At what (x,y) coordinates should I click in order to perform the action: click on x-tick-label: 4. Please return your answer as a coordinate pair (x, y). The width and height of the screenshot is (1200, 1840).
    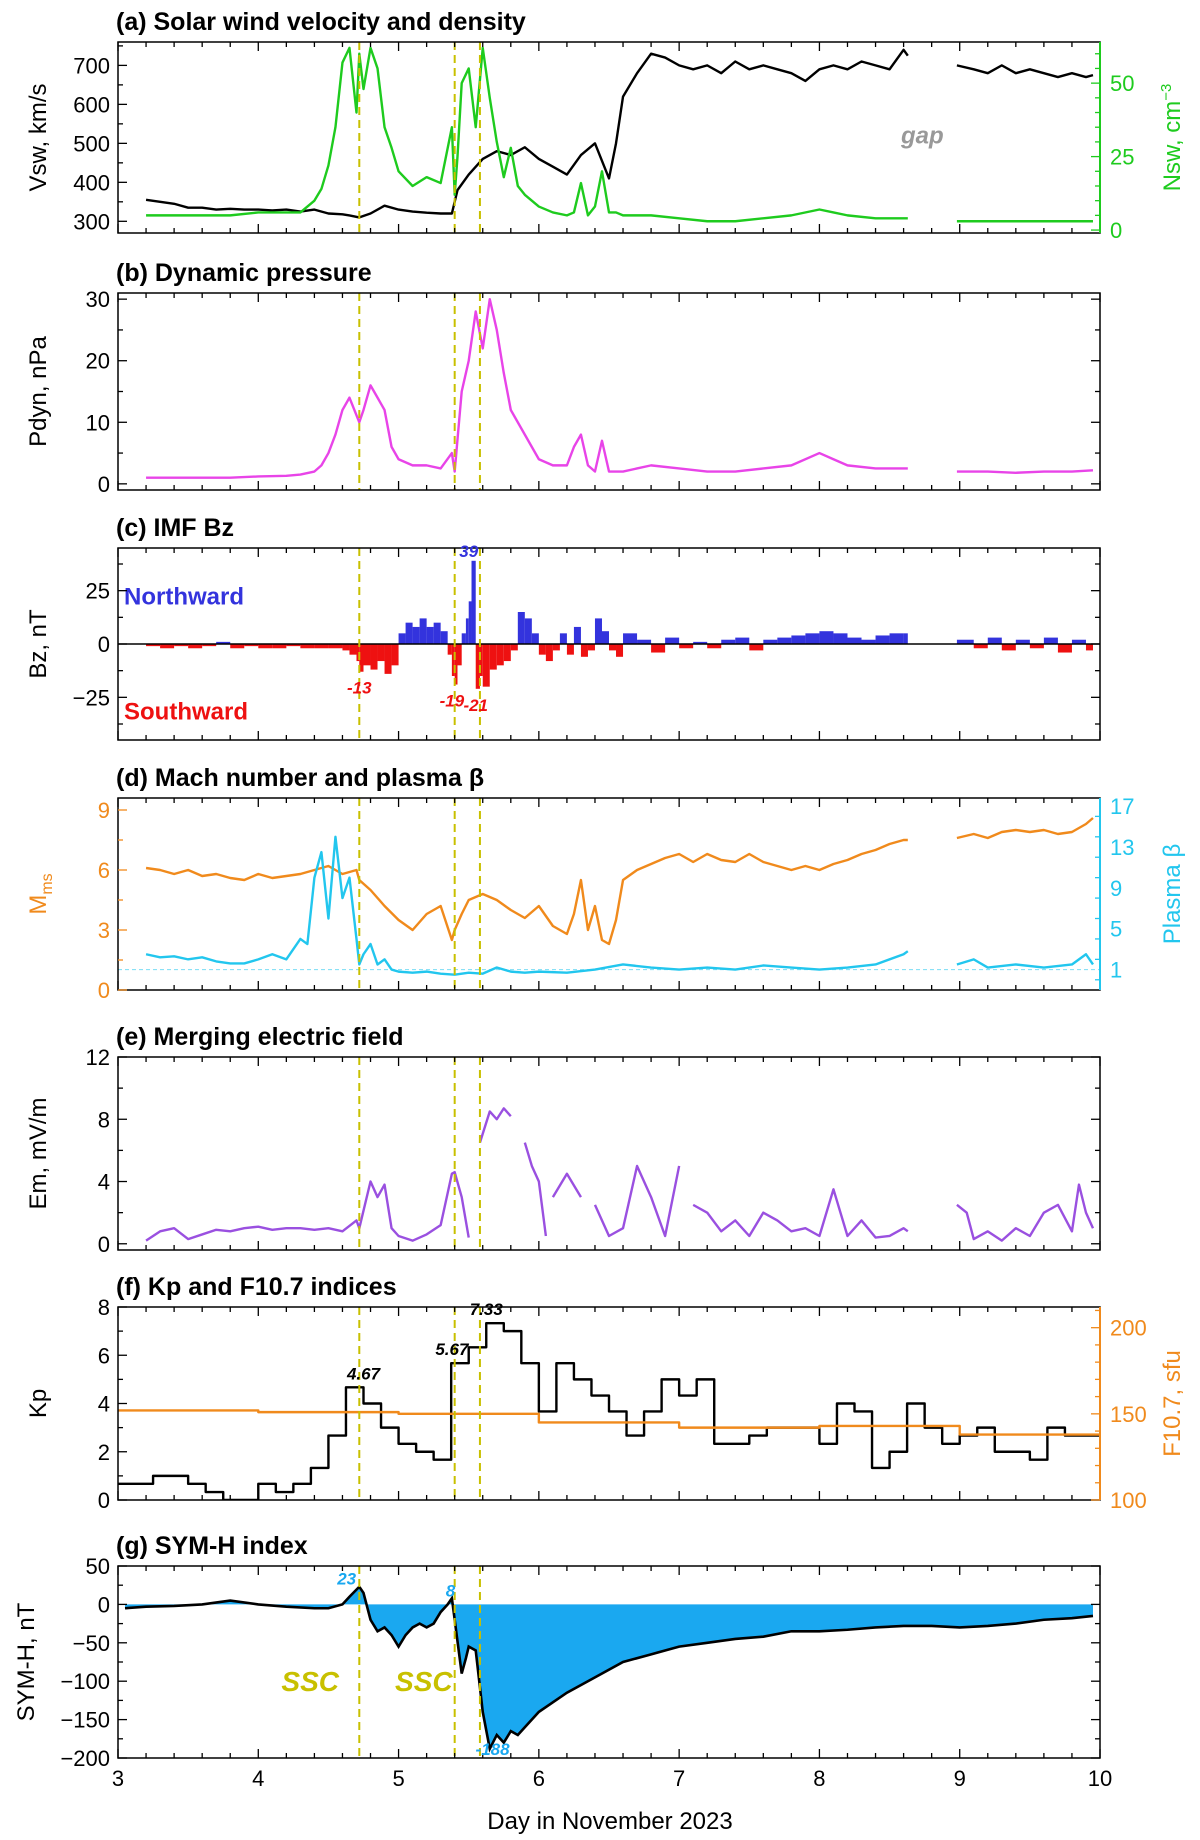
    Looking at the image, I should click on (258, 1778).